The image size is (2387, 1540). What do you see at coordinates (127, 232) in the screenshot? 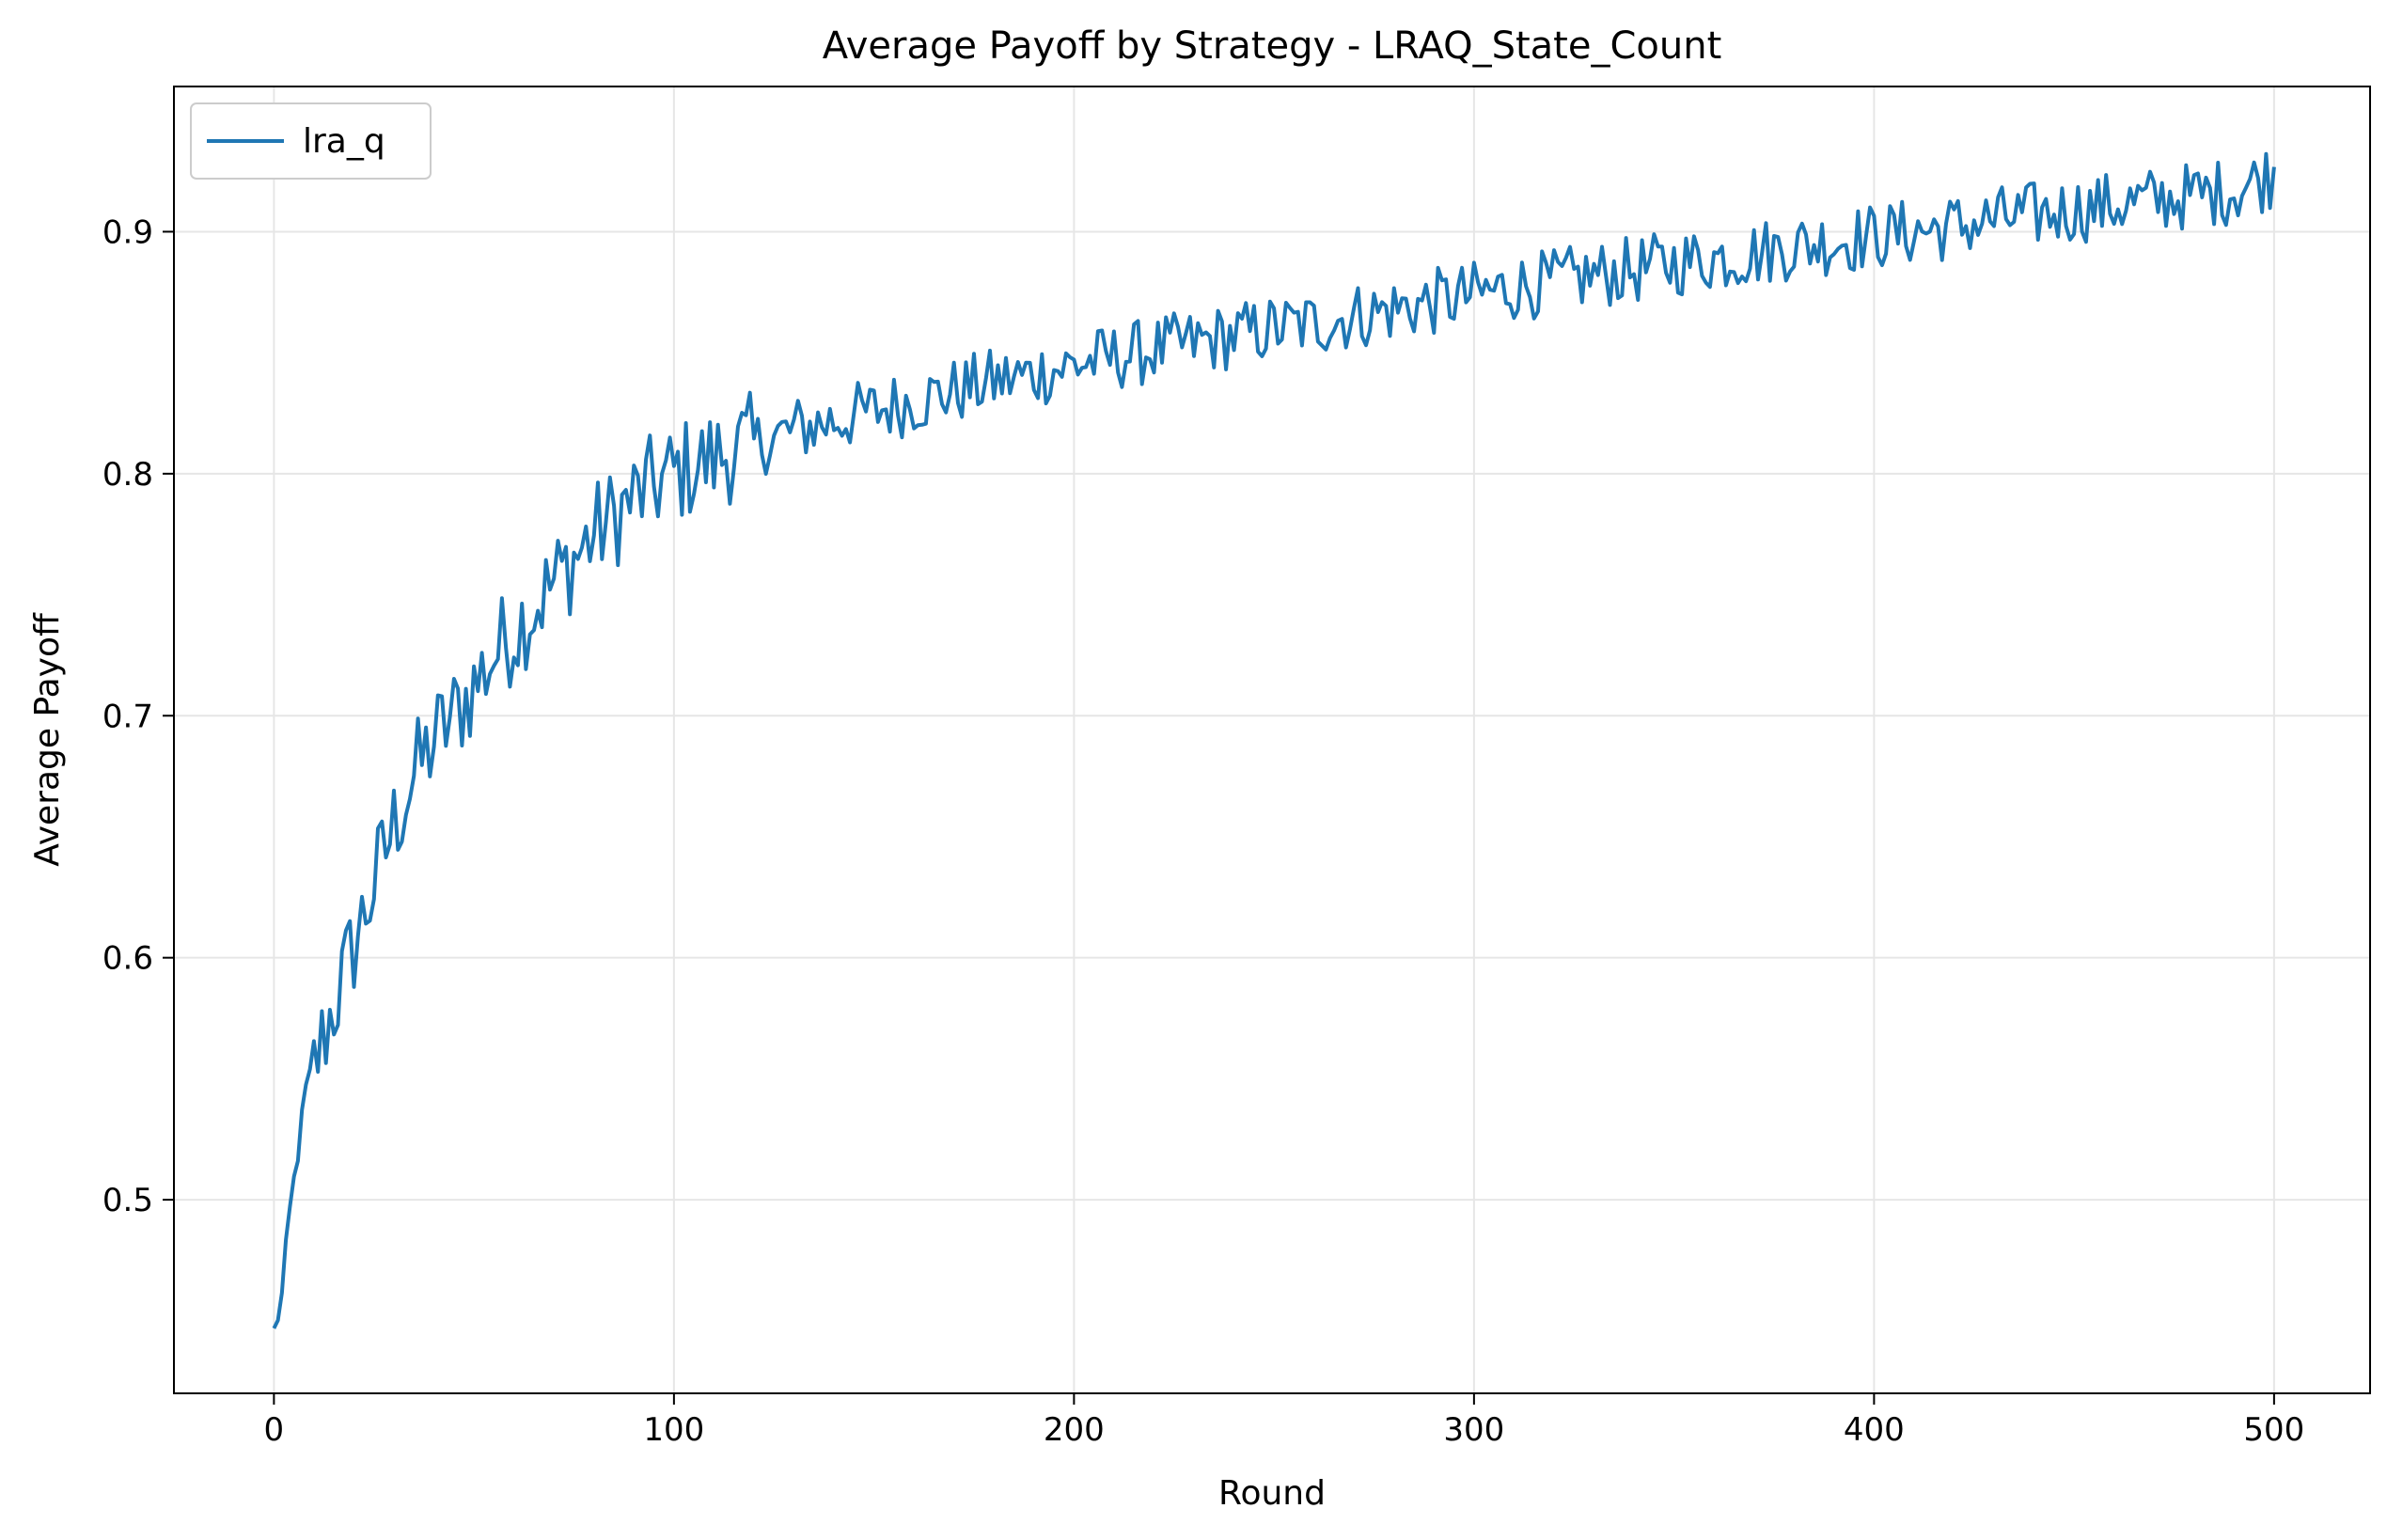
I see `y-tick-label: 0.9` at bounding box center [127, 232].